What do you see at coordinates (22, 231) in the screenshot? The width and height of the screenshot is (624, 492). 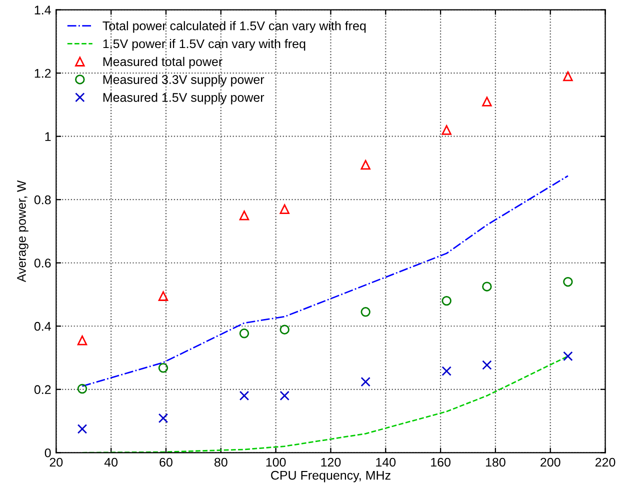 I see `y-axis-title: Average power, W` at bounding box center [22, 231].